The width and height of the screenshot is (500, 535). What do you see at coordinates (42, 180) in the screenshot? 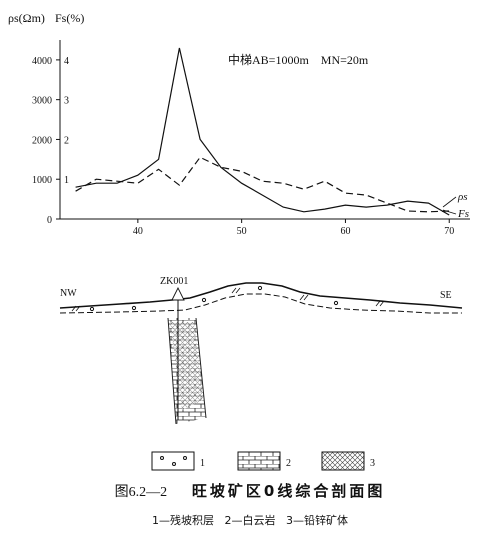
I see `y-left-tick-label: 1000` at bounding box center [42, 180].